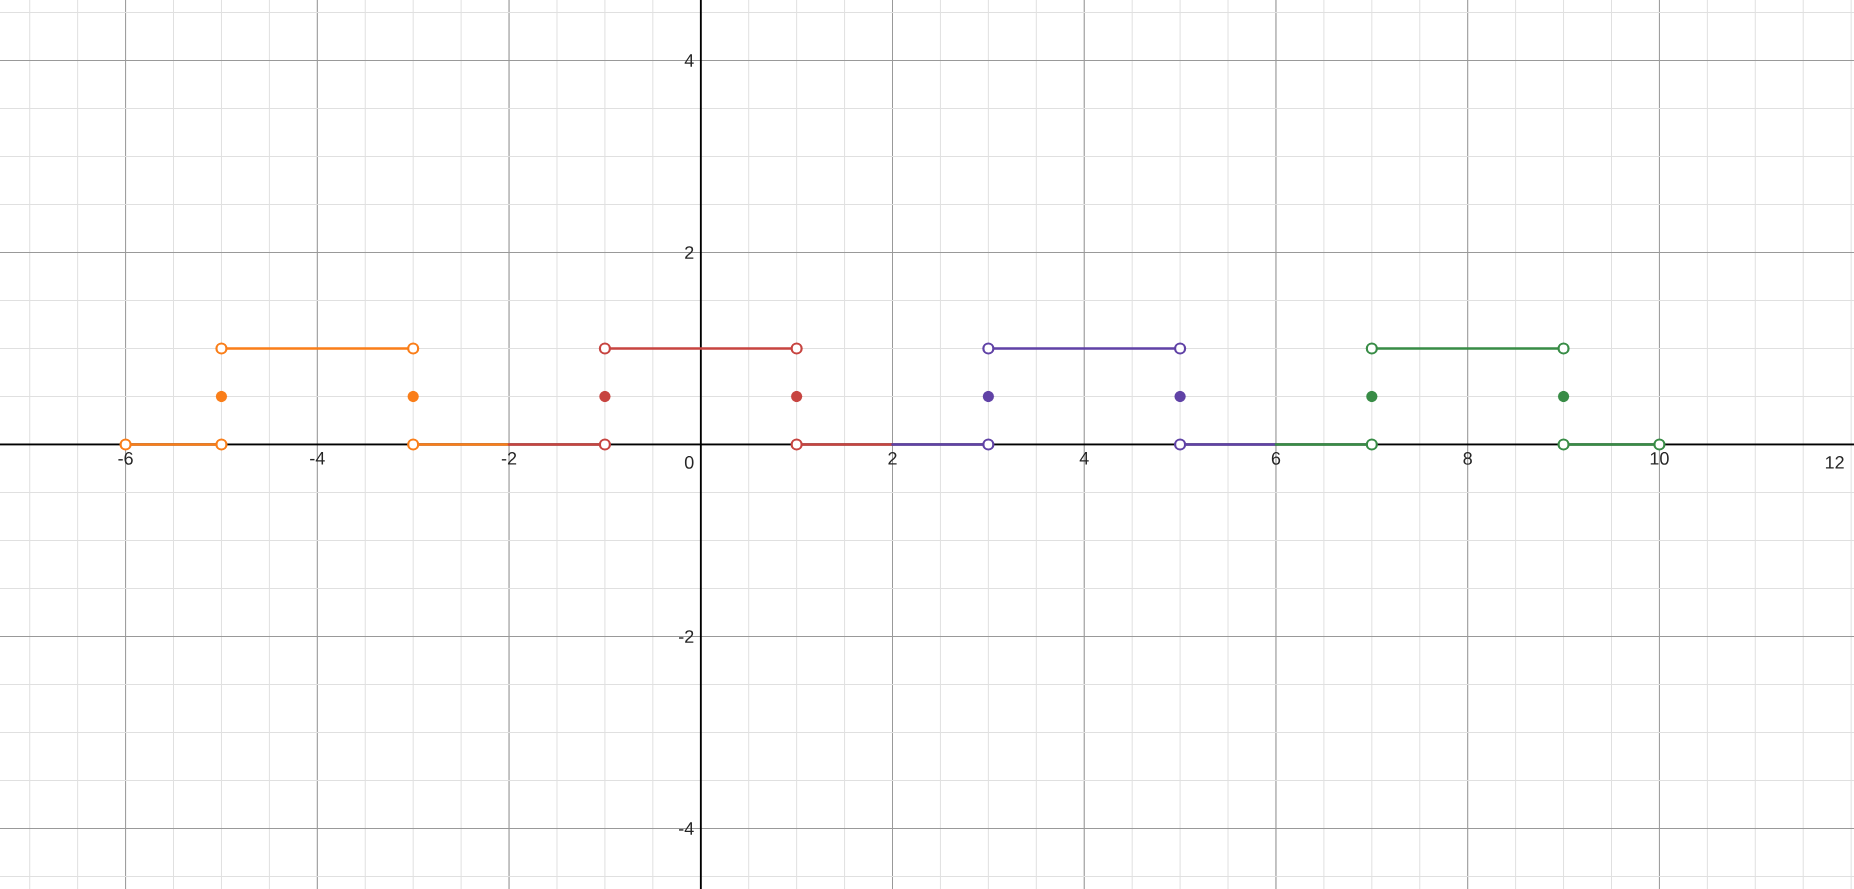  What do you see at coordinates (1276, 458) in the screenshot?
I see `x-tick-label: 6` at bounding box center [1276, 458].